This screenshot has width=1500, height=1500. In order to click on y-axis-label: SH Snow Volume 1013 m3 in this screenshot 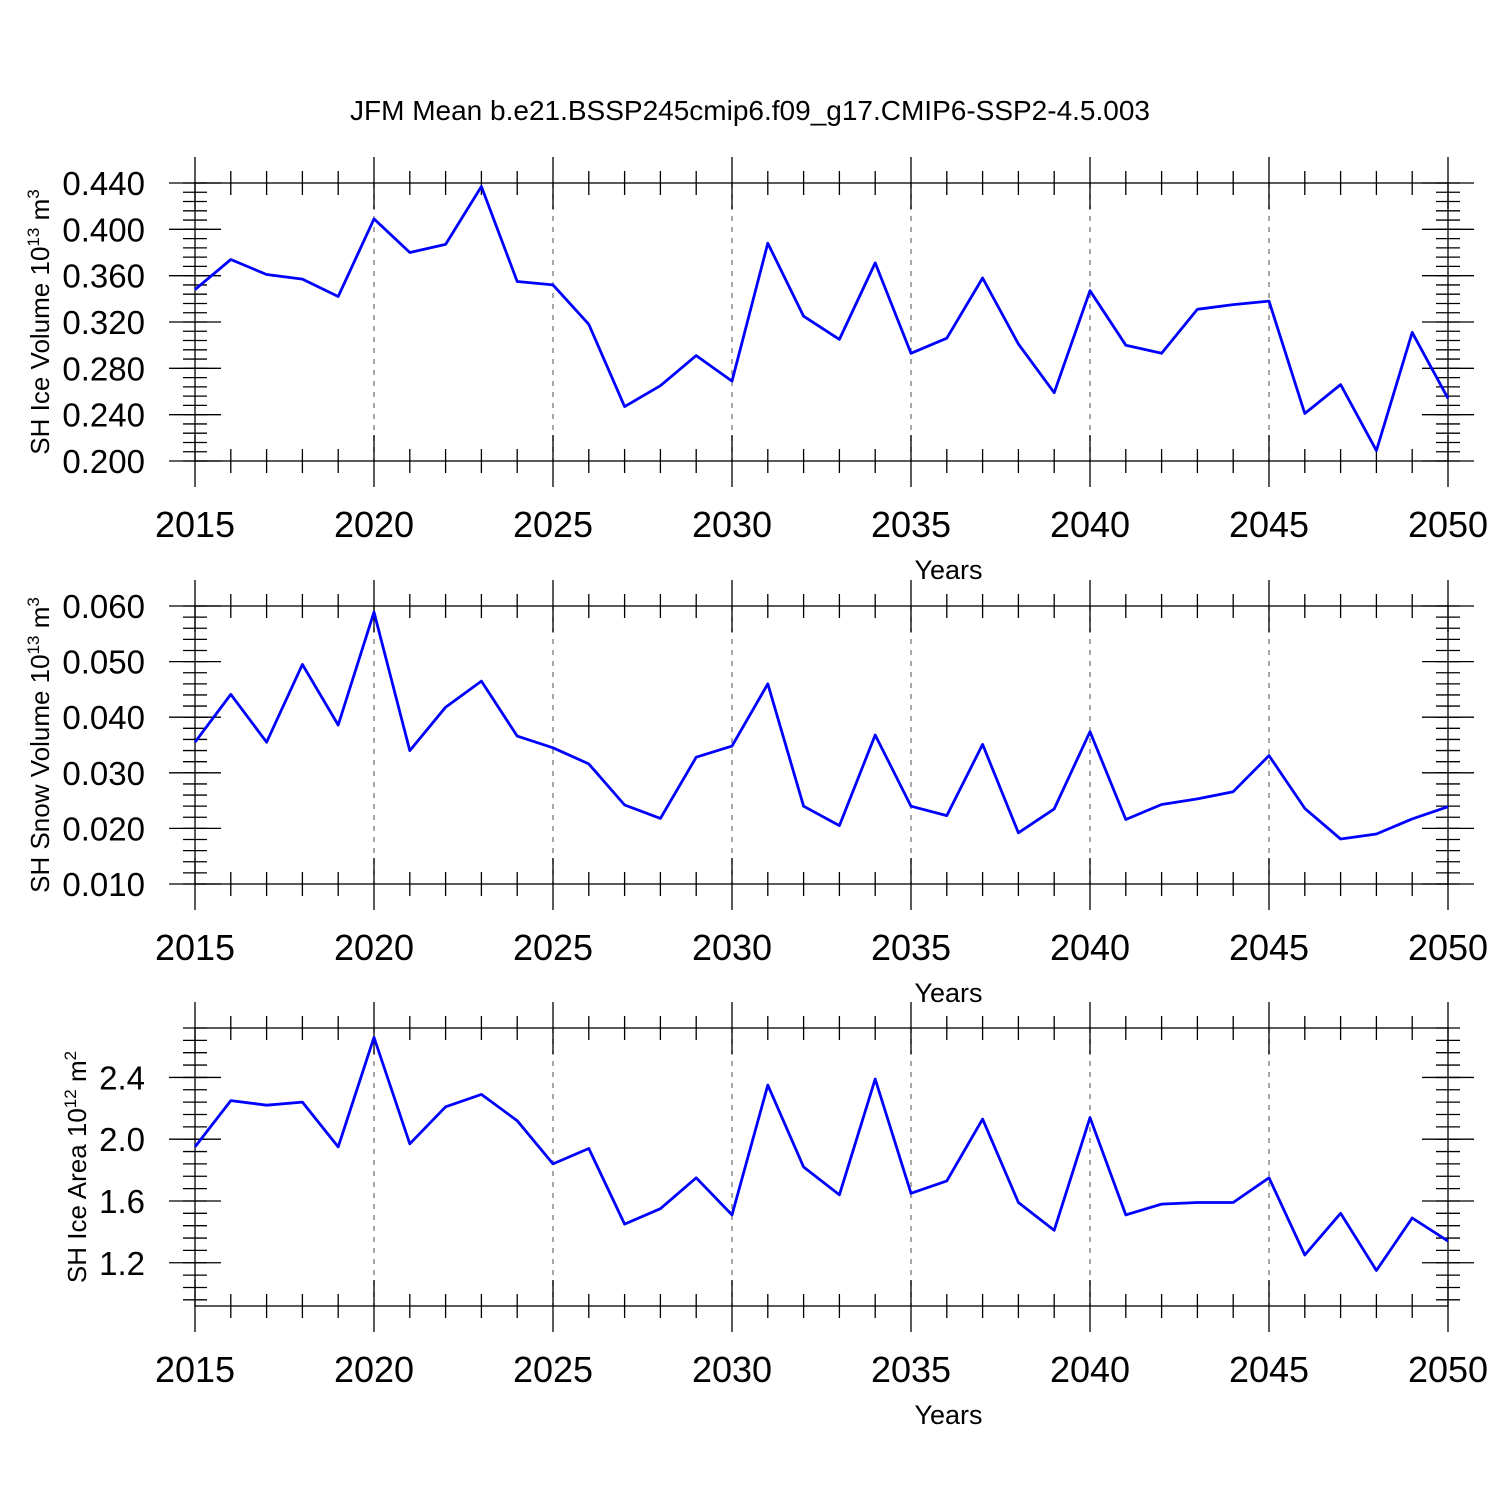, I will do `click(39, 745)`.